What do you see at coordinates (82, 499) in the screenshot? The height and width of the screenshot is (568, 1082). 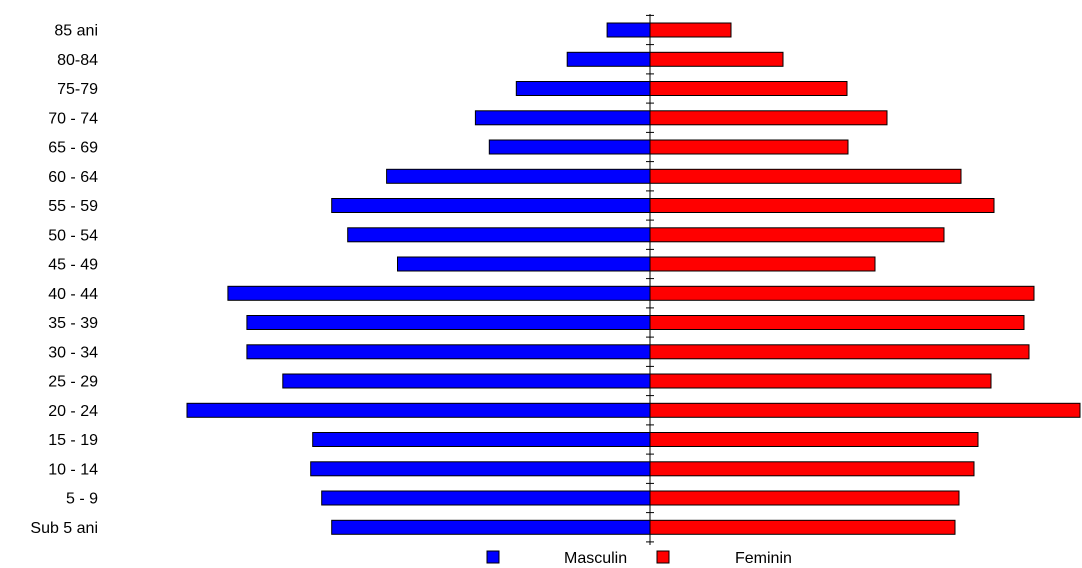 I see `category-label: 5 - 9` at bounding box center [82, 499].